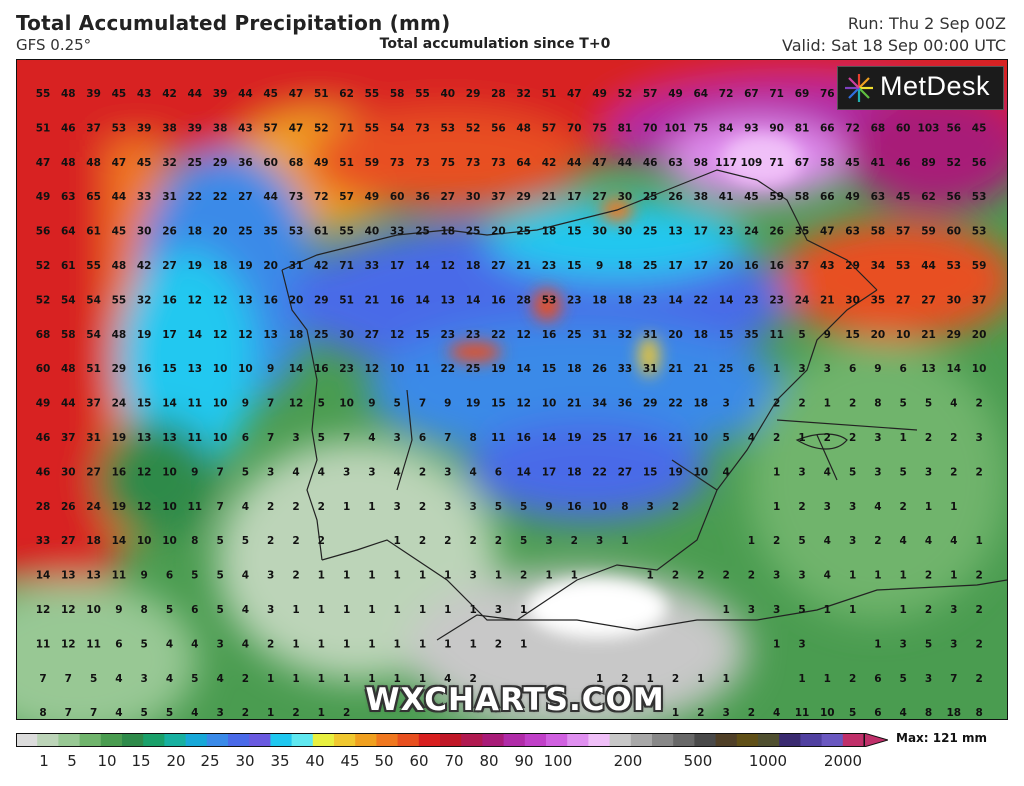 Image resolution: width=1024 pixels, height=786 pixels. Describe the element at coordinates (768, 761) in the screenshot. I see `scale-tick-label: 1000` at that location.